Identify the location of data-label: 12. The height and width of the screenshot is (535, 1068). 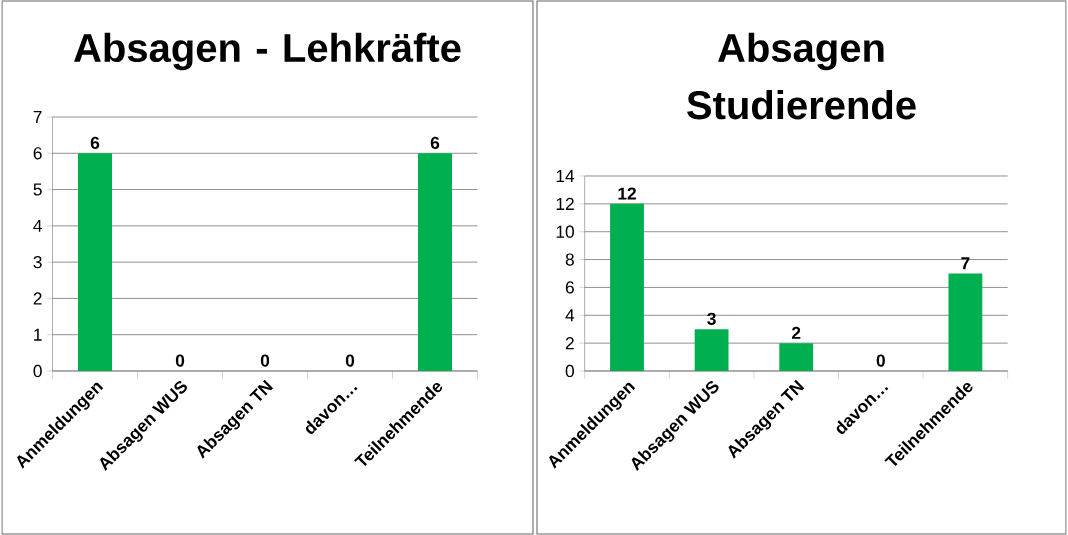
(627, 193).